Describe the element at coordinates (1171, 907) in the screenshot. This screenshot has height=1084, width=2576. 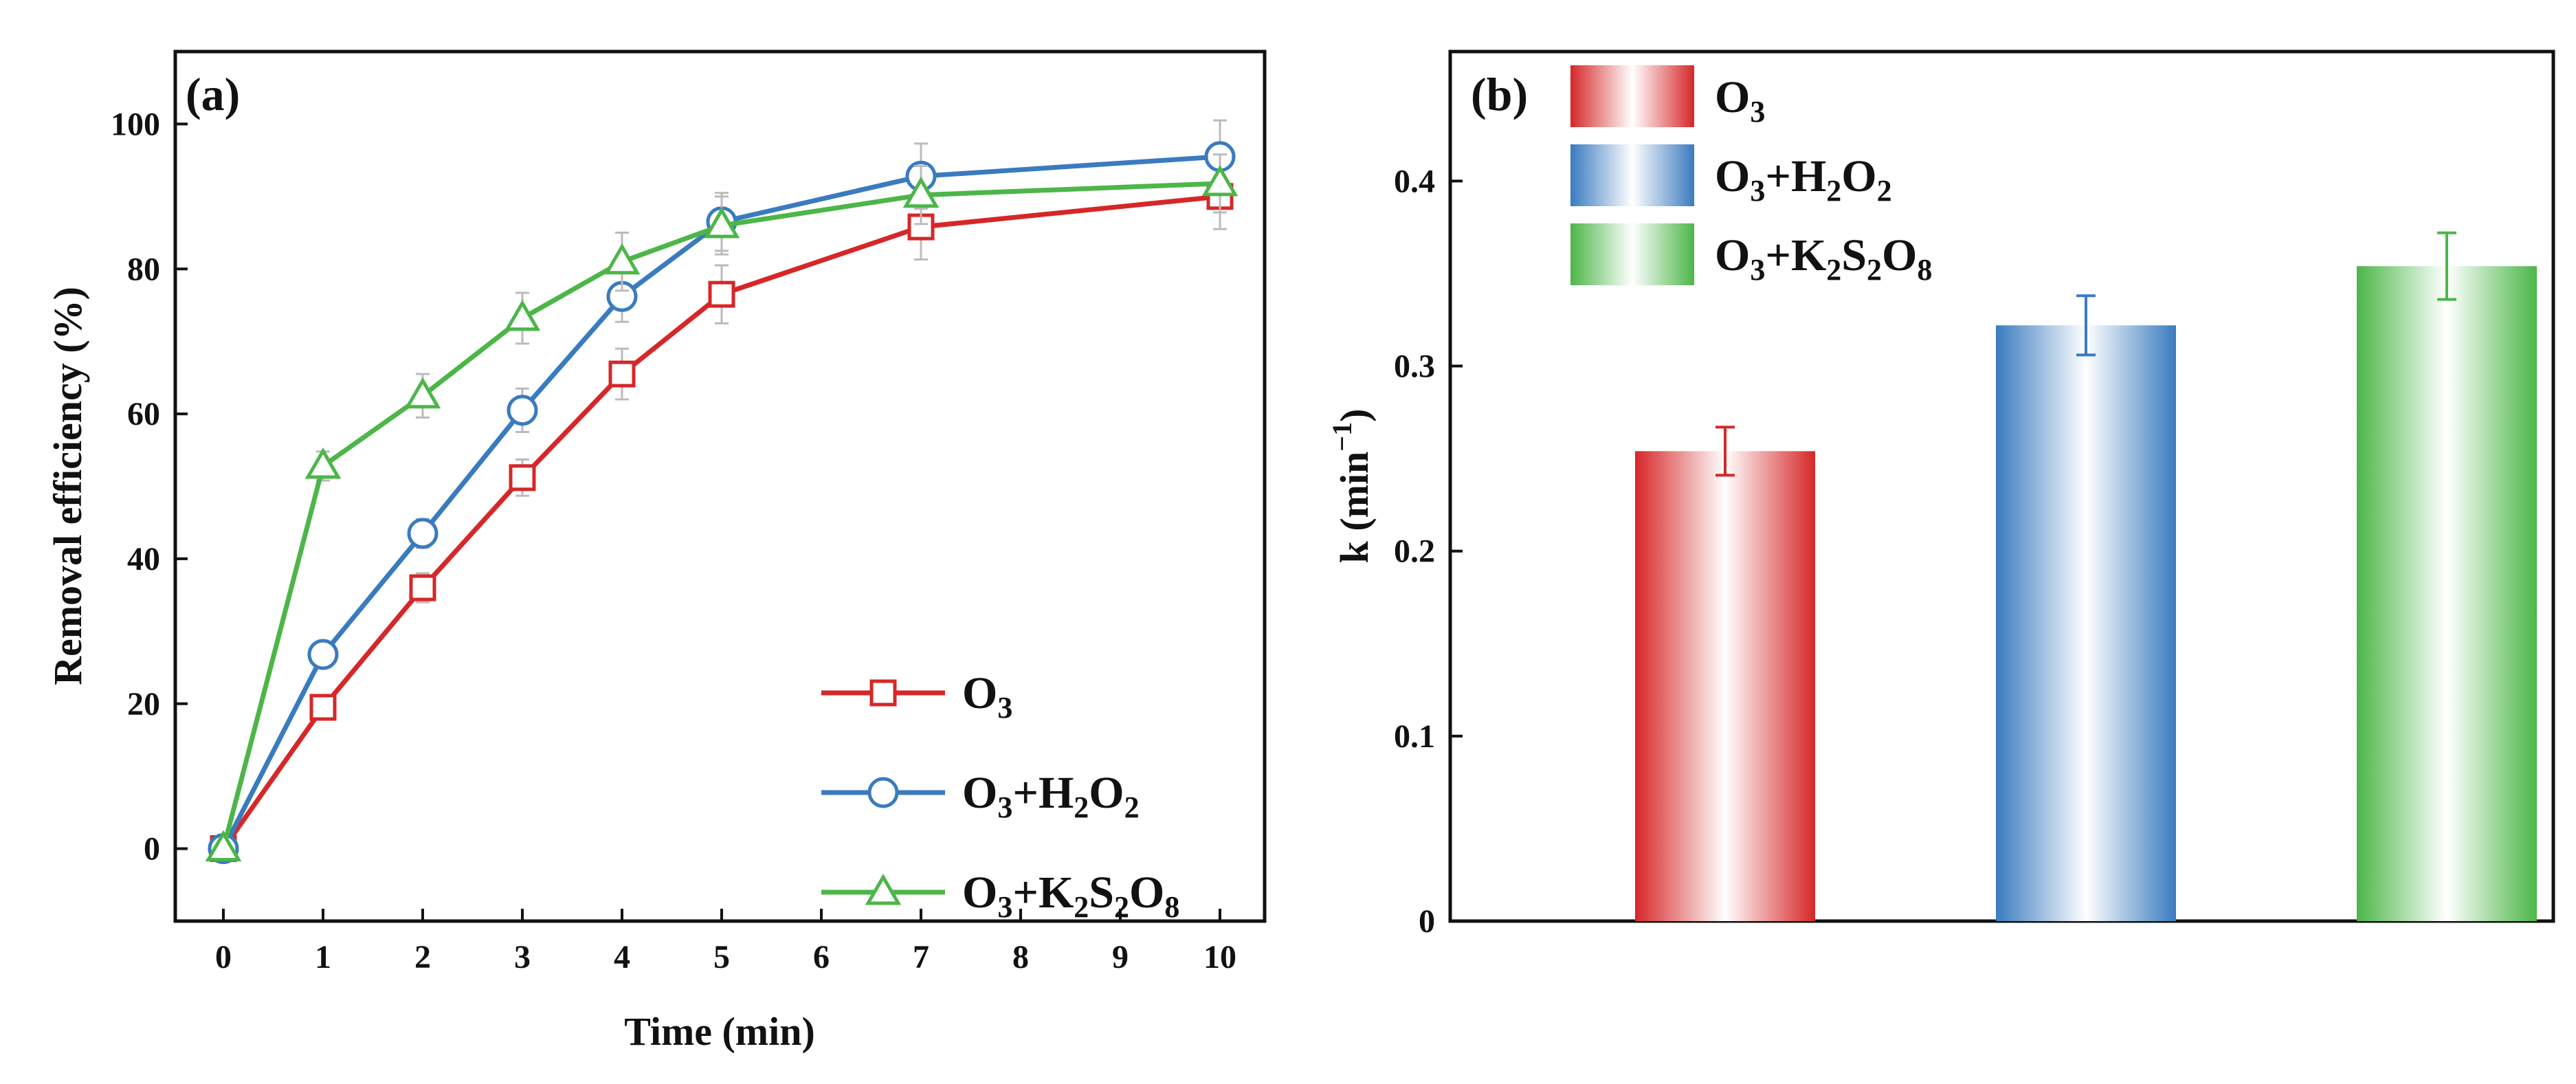
I see `formula-part: 8` at that location.